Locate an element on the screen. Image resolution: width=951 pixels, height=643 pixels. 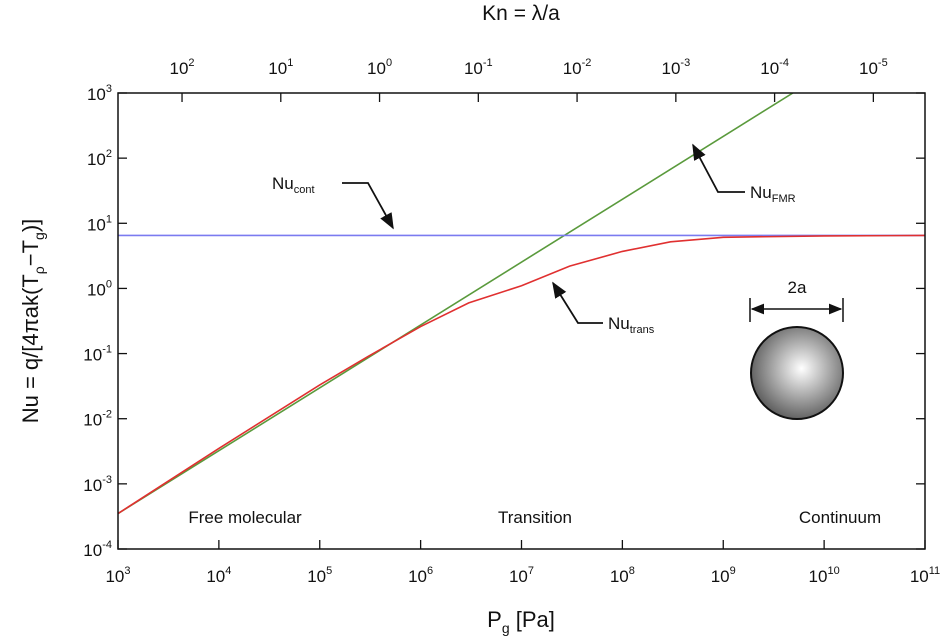
annotation: Nutrans is located at coordinates (631, 325).